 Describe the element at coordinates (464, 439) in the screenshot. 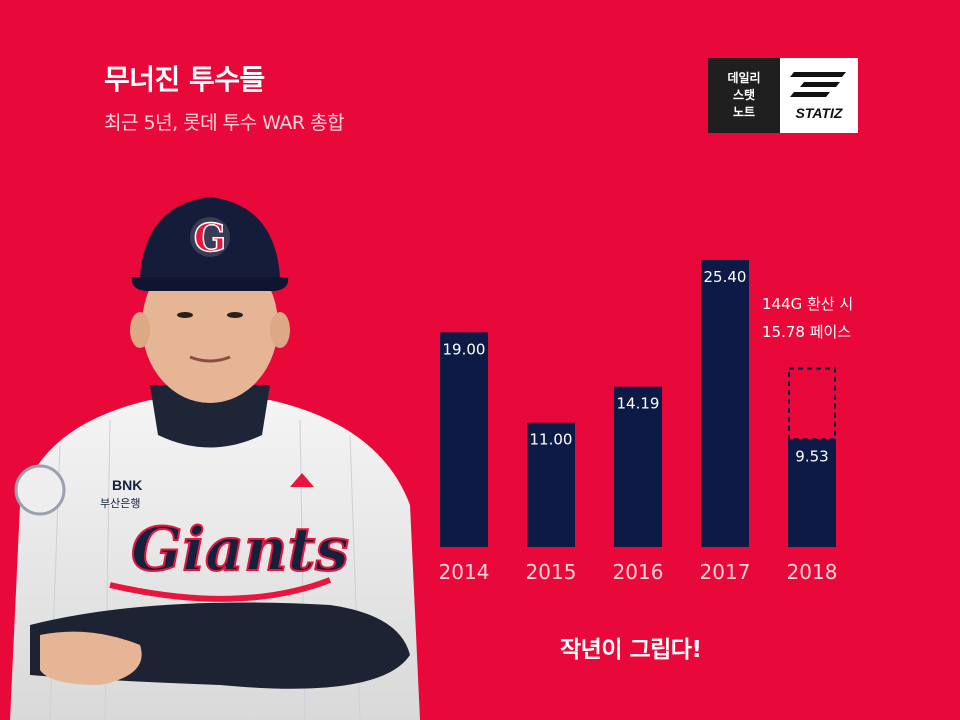

I see `bar-2014` at that location.